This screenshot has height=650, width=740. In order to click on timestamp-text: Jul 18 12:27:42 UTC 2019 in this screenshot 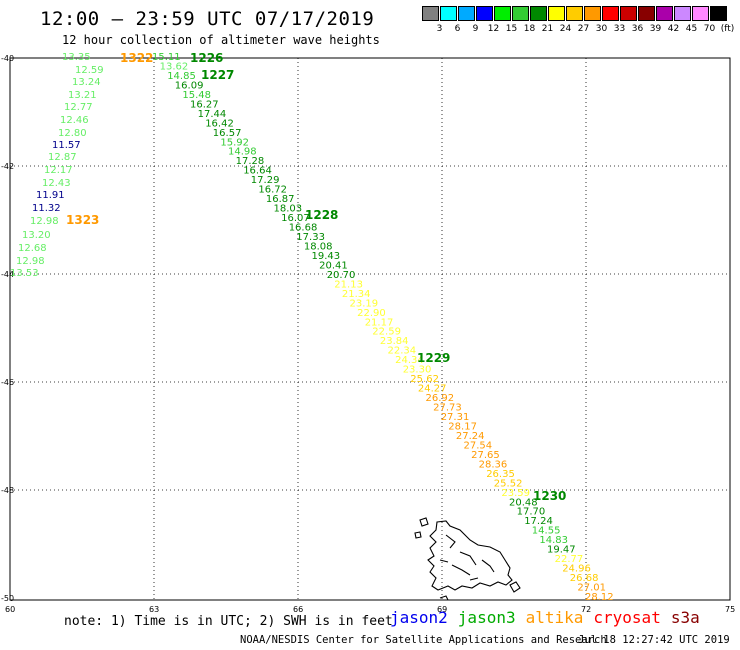, I will do `click(654, 640)`.